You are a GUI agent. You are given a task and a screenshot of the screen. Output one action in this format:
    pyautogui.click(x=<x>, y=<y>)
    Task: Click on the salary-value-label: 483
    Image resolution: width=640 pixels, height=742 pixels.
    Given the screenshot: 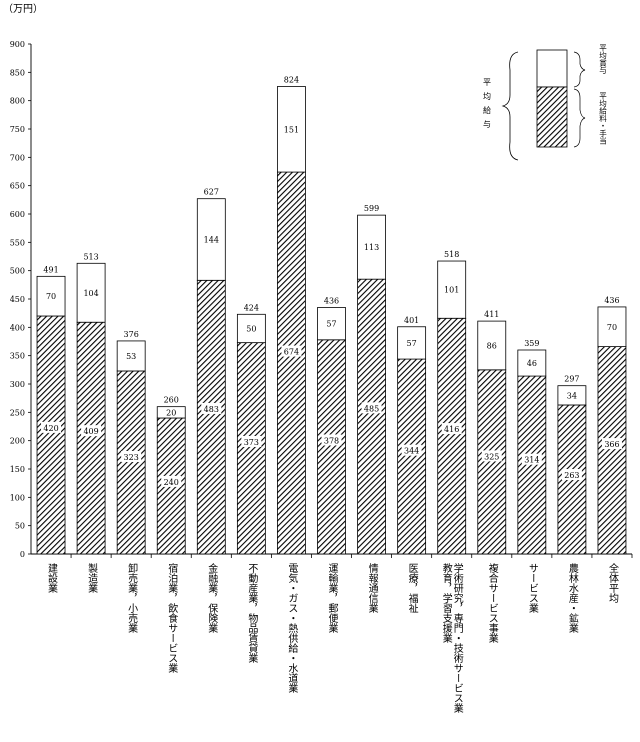 What is the action you would take?
    pyautogui.click(x=211, y=409)
    